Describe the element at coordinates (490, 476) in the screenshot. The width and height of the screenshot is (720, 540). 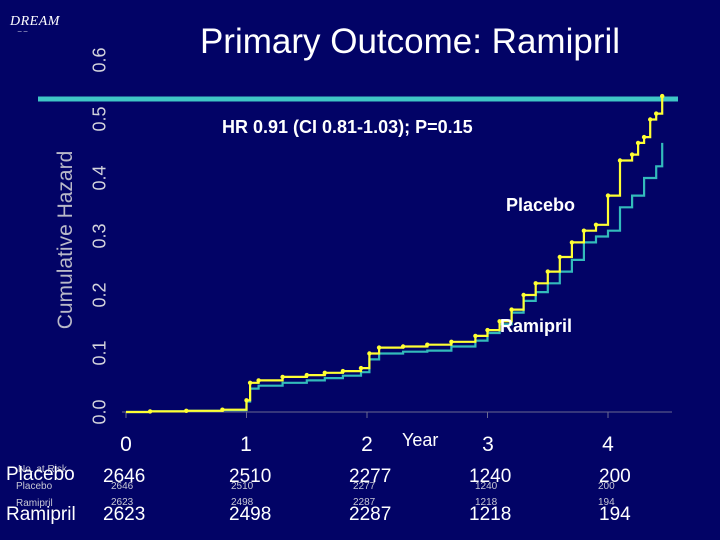
I see `at-risk-placebo-3: 1240` at that location.